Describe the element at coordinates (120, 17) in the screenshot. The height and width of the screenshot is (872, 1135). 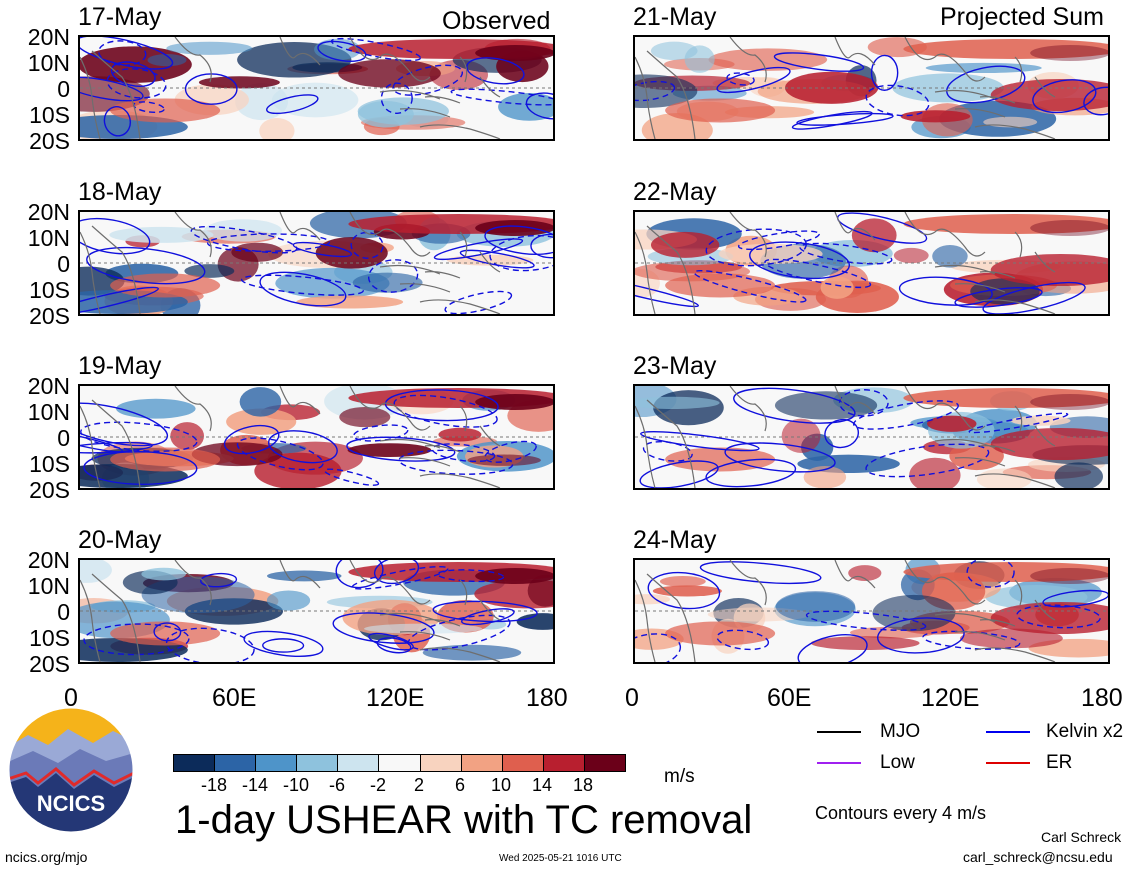
I see `panel-date-1: 17-May` at that location.